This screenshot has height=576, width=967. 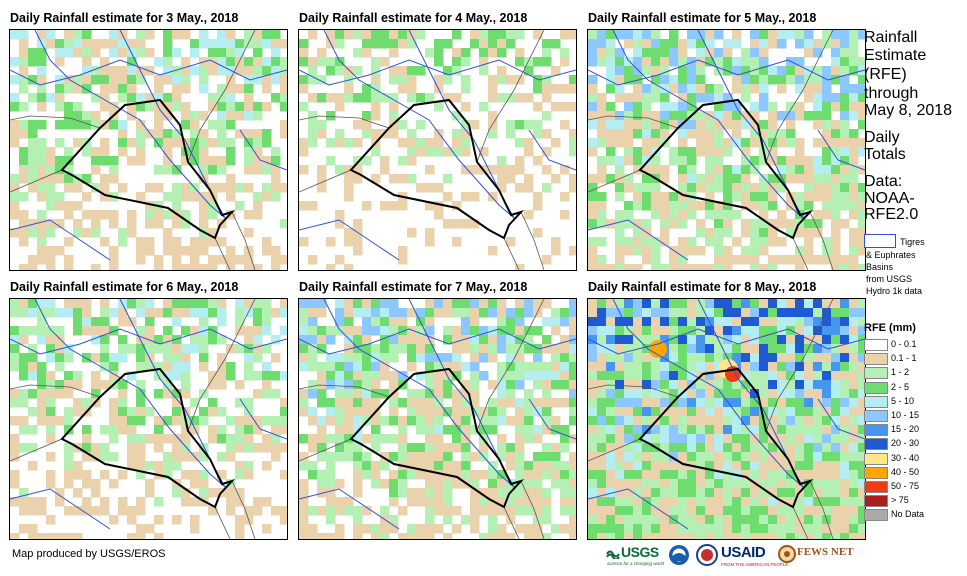 What do you see at coordinates (894, 291) in the screenshot?
I see `basin-line-5: Hydro 1k data` at bounding box center [894, 291].